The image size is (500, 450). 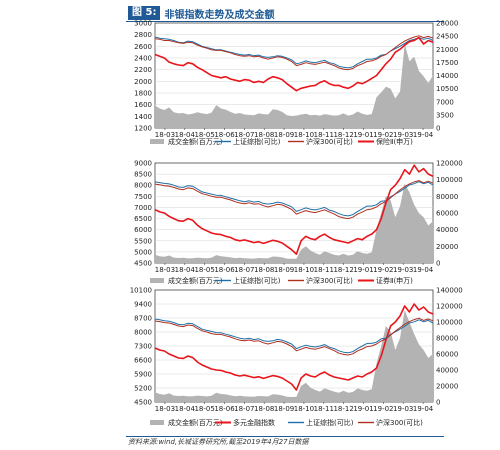 What do you see at coordinates (447, 24) in the screenshot?
I see `y-right-tick-label: 28000` at bounding box center [447, 24].